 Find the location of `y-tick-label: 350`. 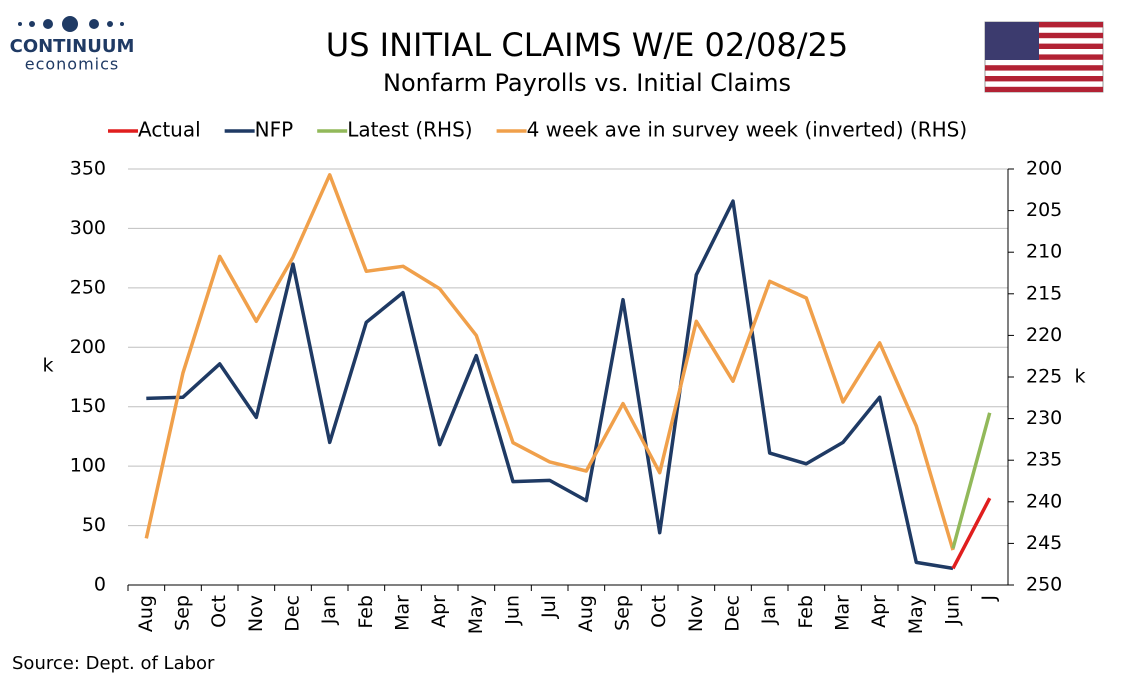

y-tick-label: 350 is located at coordinates (88, 169).